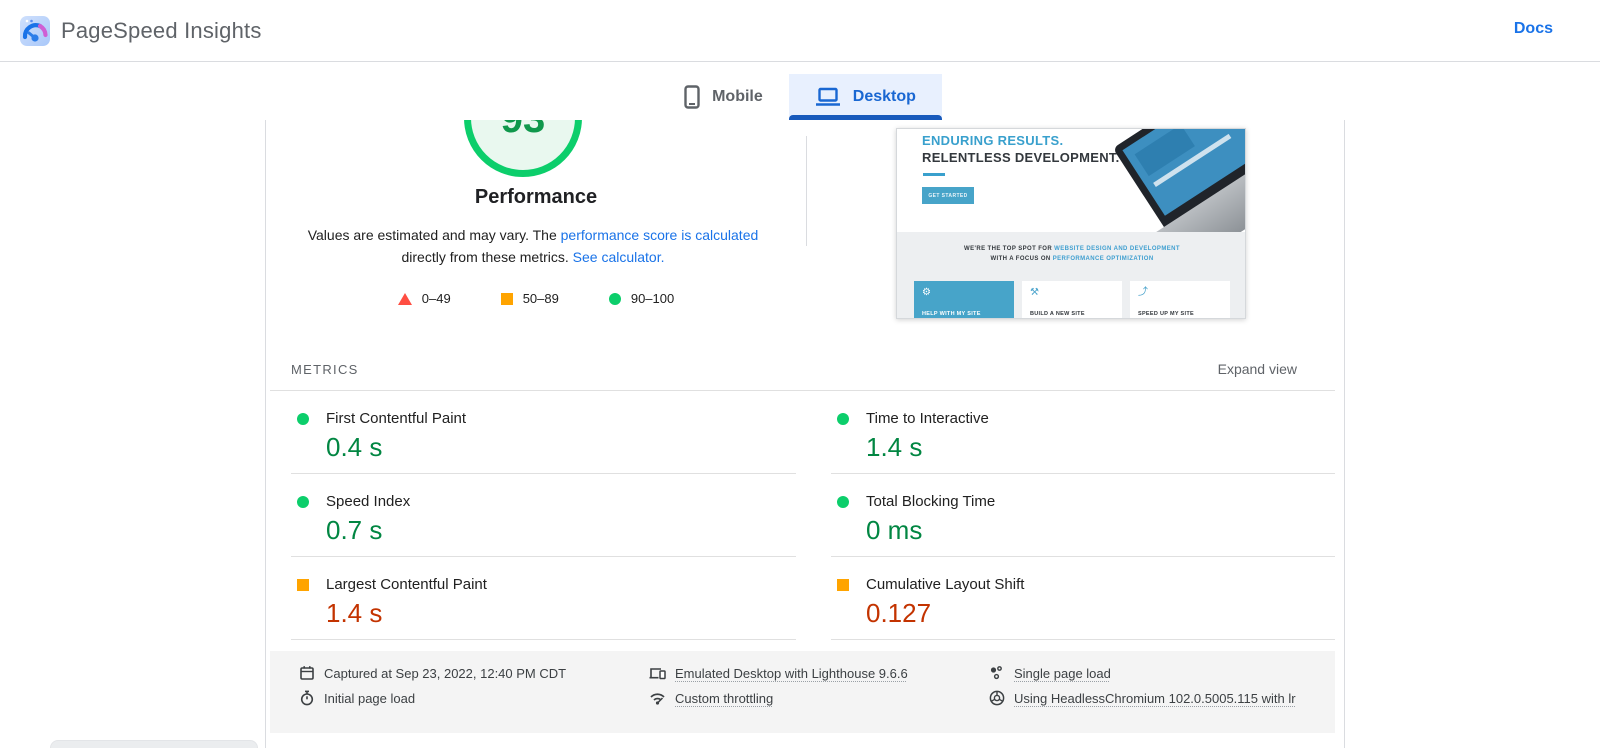 The width and height of the screenshot is (1600, 748). Describe the element at coordinates (368, 501) in the screenshot. I see `metric-name: Speed Index` at that location.